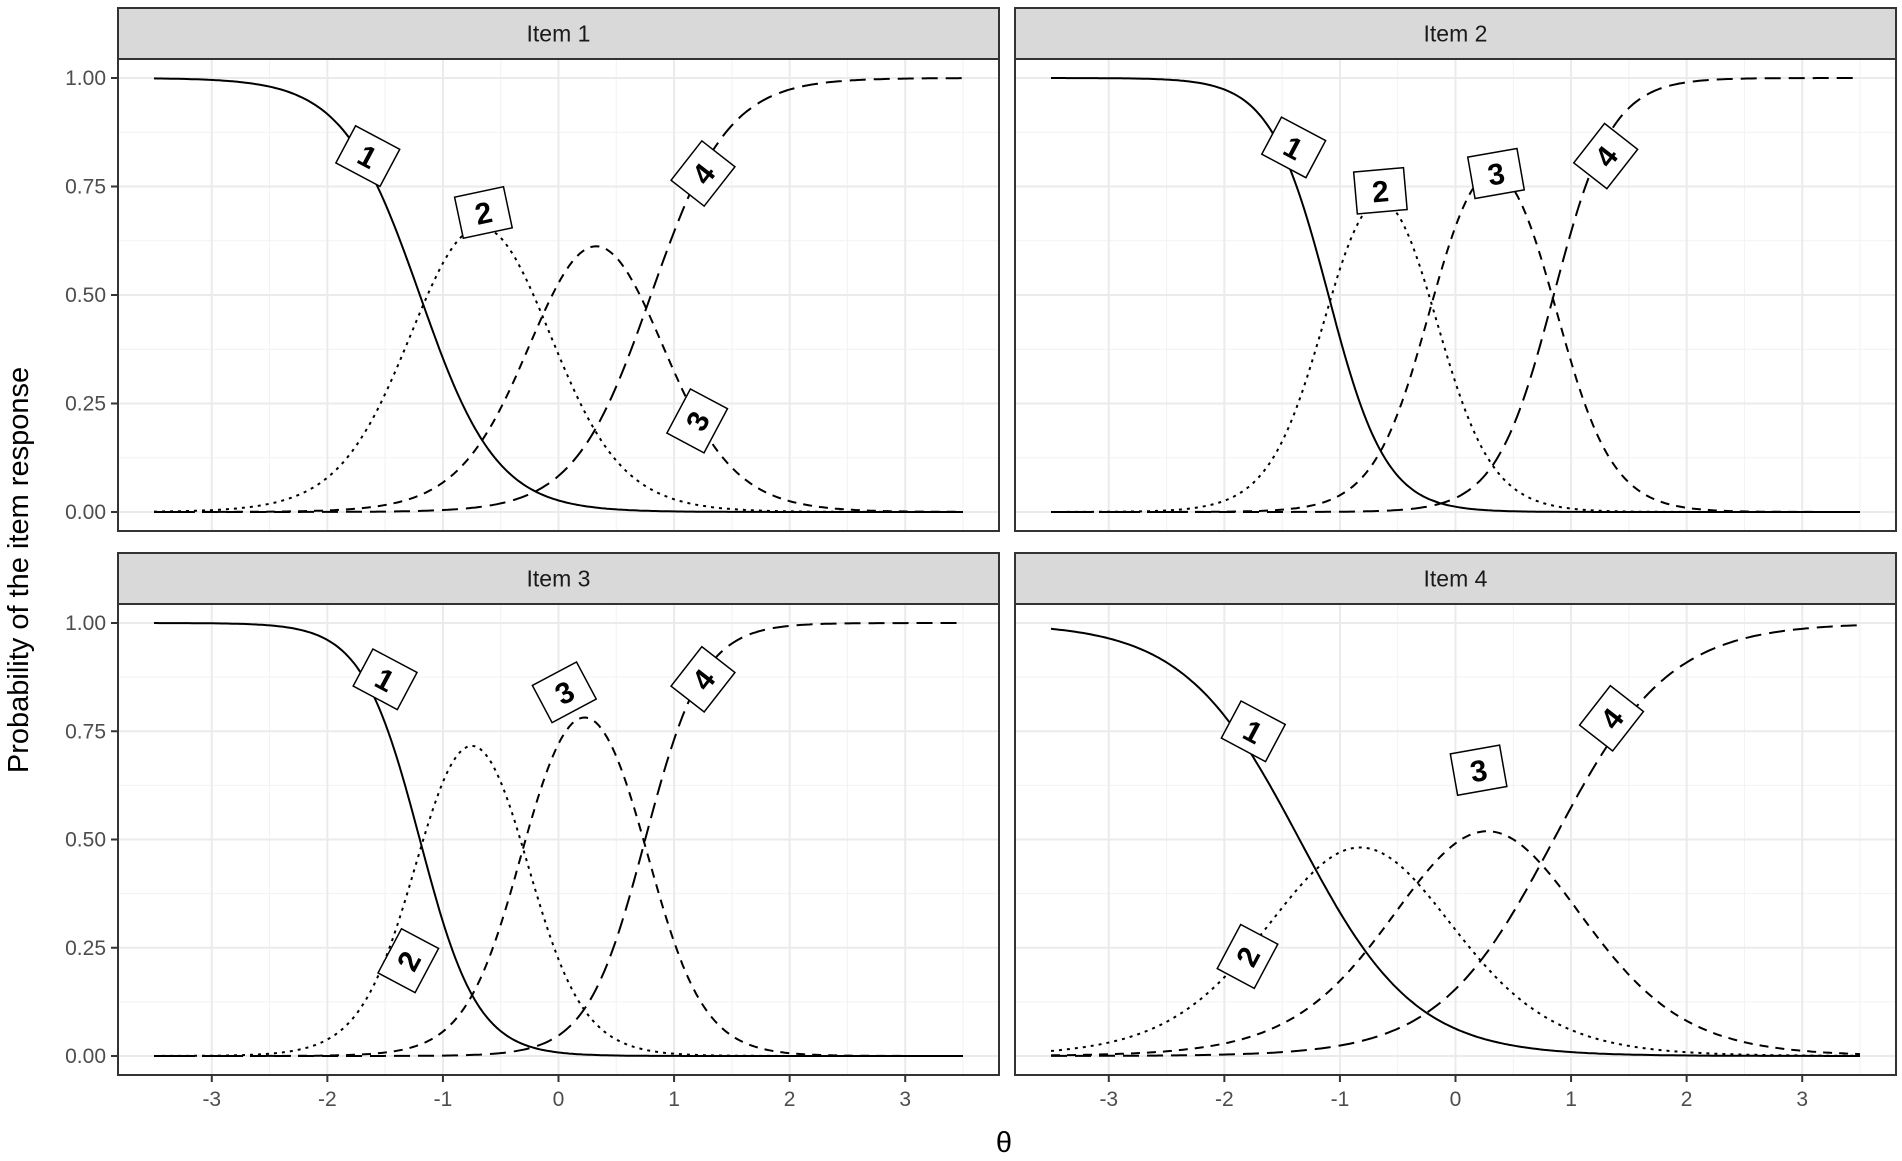 The height and width of the screenshot is (1161, 1902). Describe the element at coordinates (19, 570) in the screenshot. I see `y-axis-title: Probability of the item response` at that location.